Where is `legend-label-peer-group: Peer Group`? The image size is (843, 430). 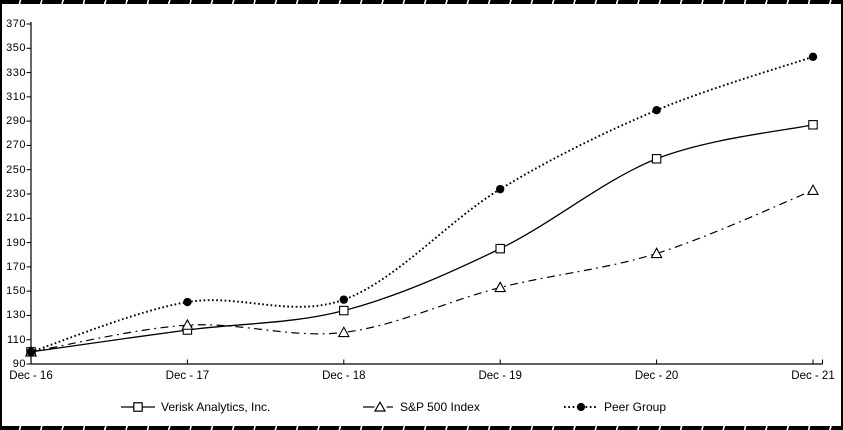 legend-label-peer-group: Peer Group is located at coordinates (635, 407).